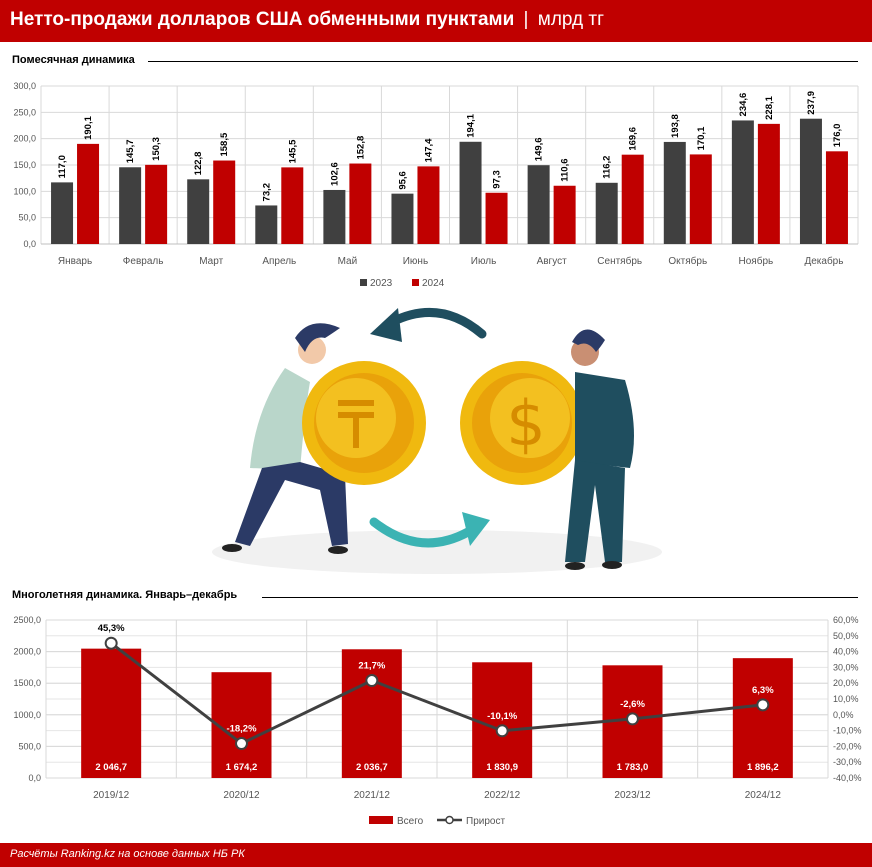  What do you see at coordinates (24, 139) in the screenshot?
I see `y-tick-label: 200,0` at bounding box center [24, 139].